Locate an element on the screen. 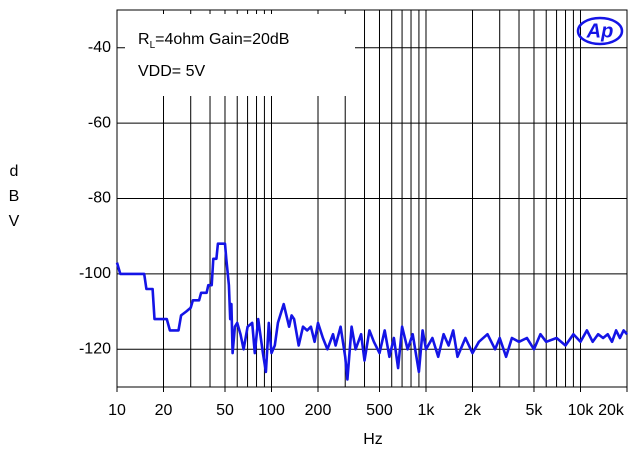 The image size is (628, 450). y-label: B is located at coordinates (14, 196).